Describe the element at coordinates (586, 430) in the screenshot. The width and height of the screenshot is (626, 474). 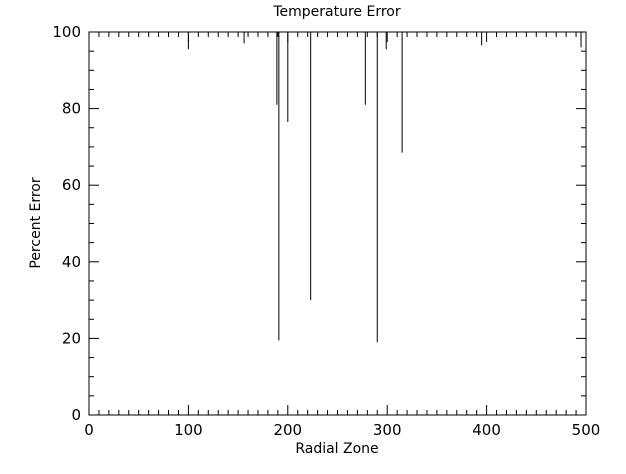
I see `x-tick-label: 500` at that location.